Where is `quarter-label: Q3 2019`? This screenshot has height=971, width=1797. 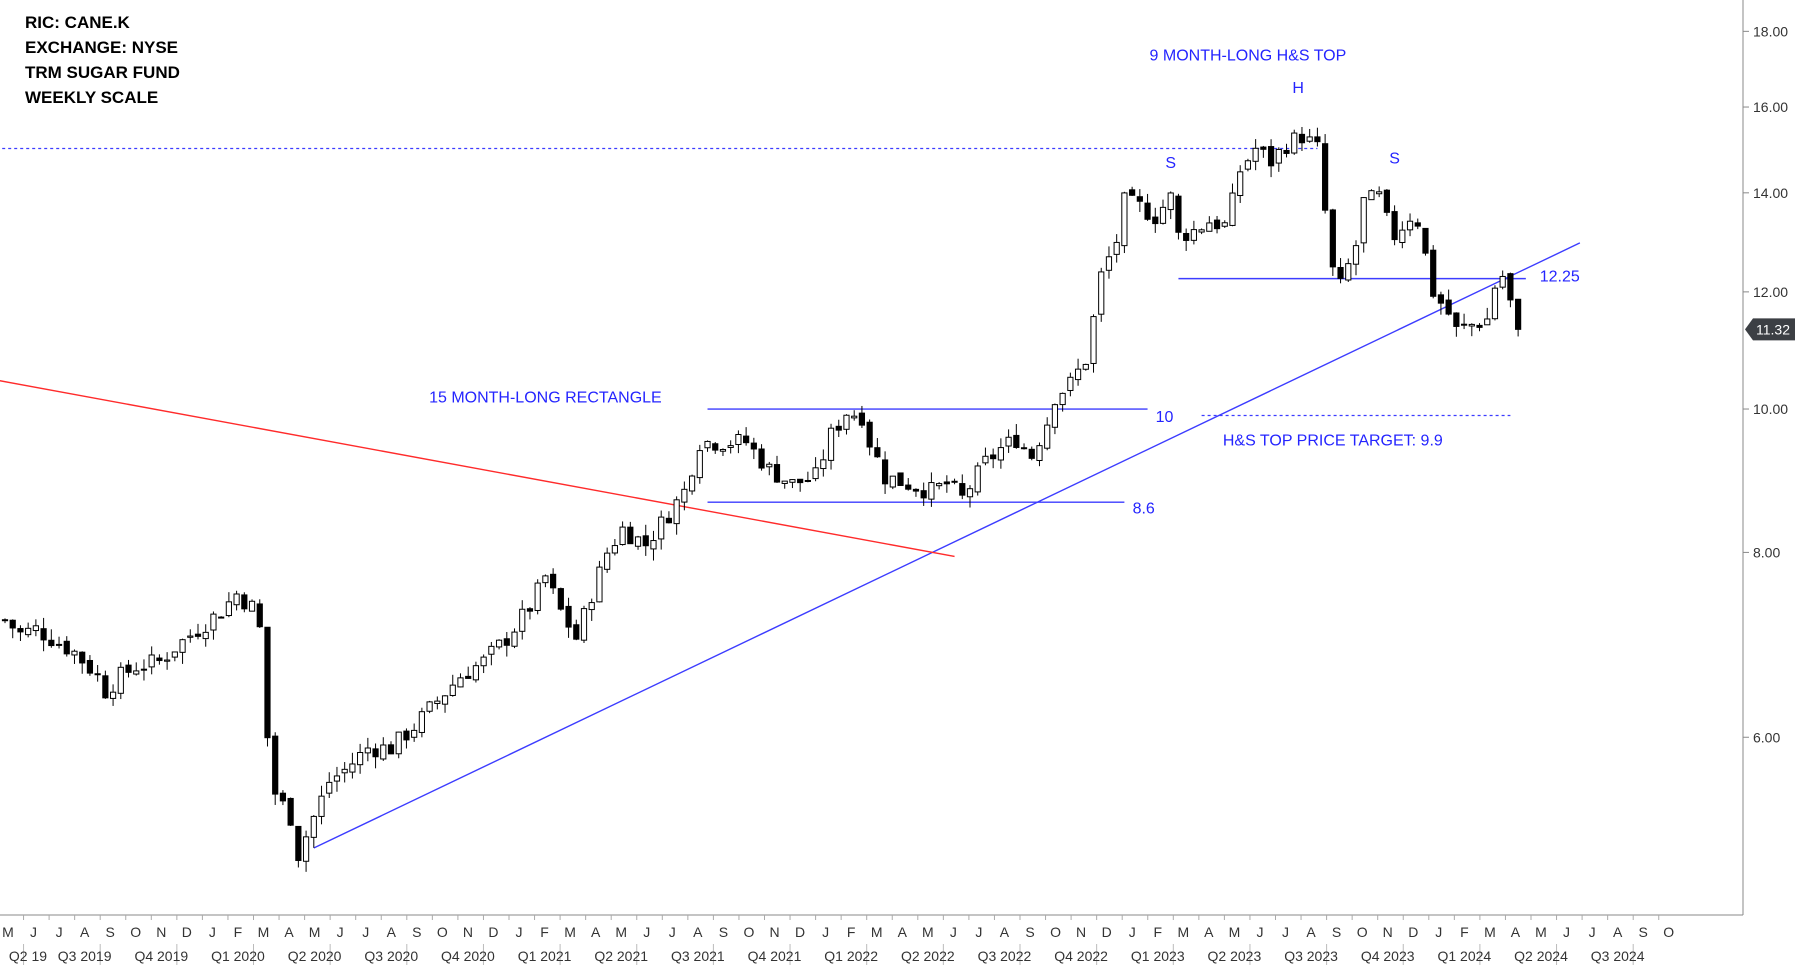 quarter-label: Q3 2019 is located at coordinates (85, 956).